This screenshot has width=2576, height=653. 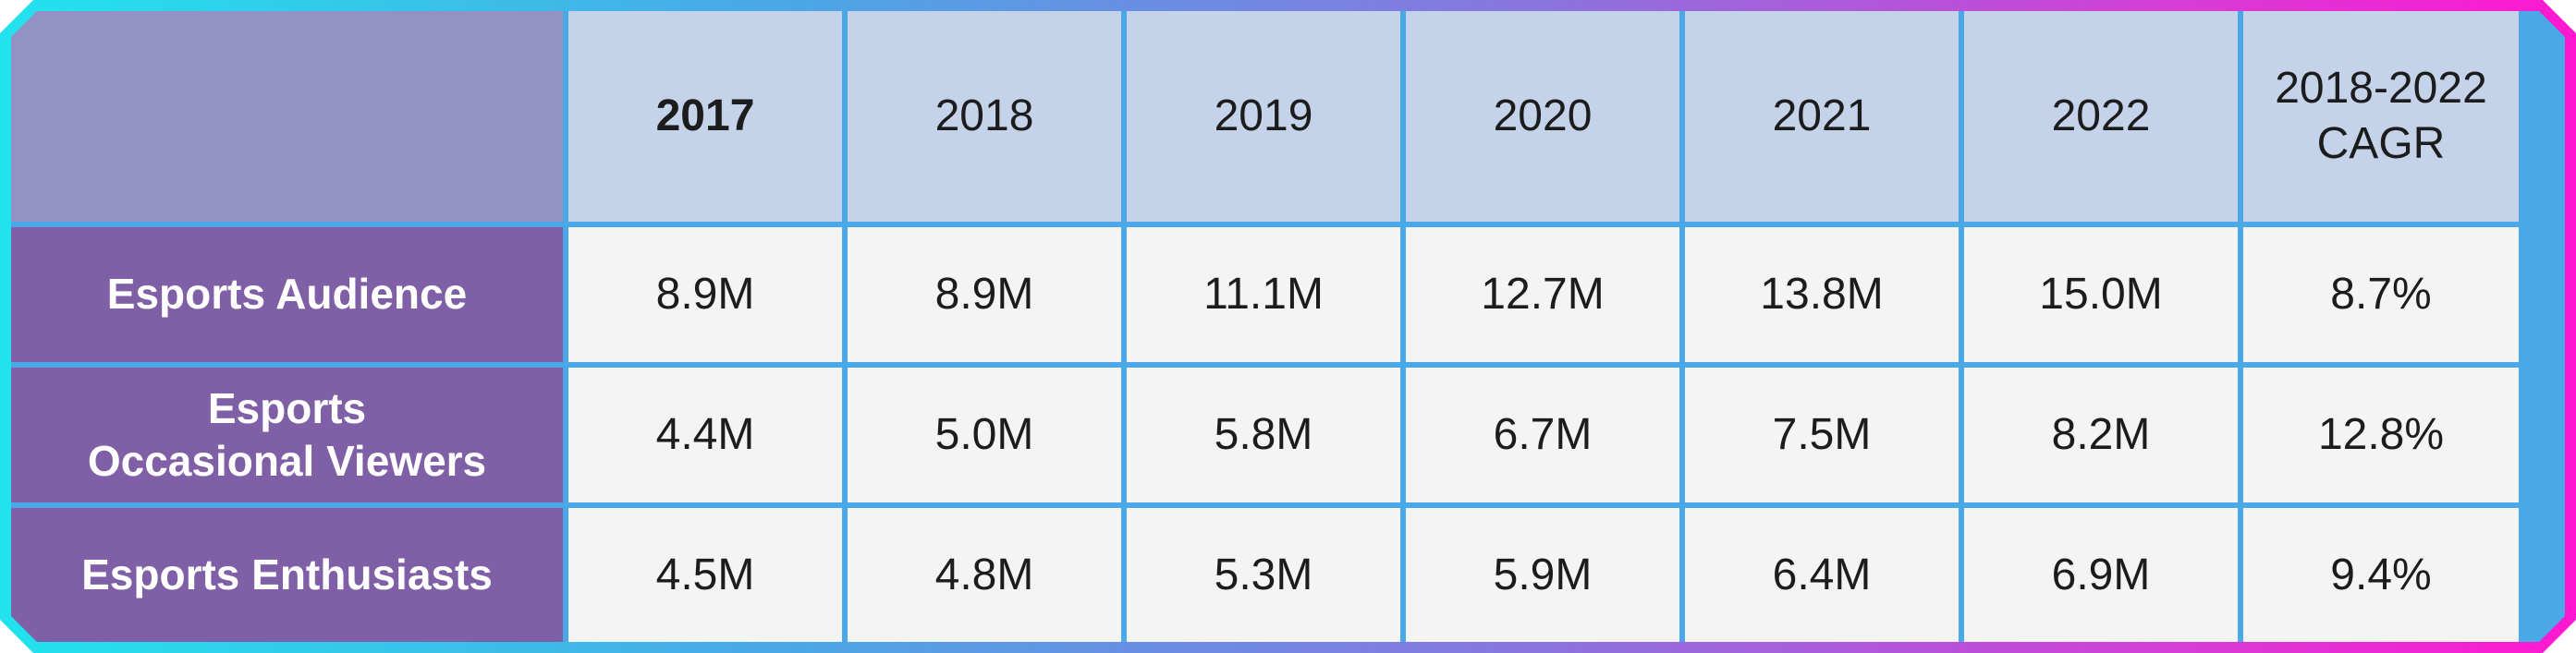 I want to click on column-header-2022: 2022, so click(x=2101, y=116).